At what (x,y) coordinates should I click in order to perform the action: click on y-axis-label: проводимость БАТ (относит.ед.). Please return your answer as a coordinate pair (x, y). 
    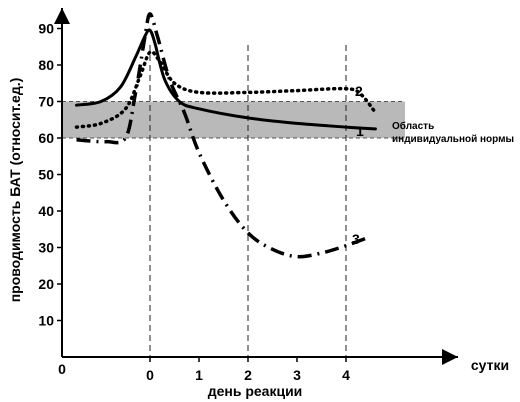
    Looking at the image, I should click on (15, 190).